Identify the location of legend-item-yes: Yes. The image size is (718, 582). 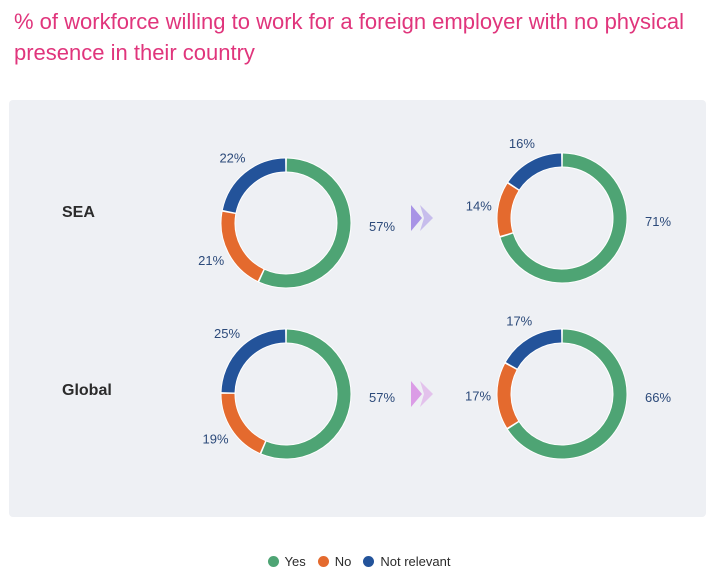
(286, 561).